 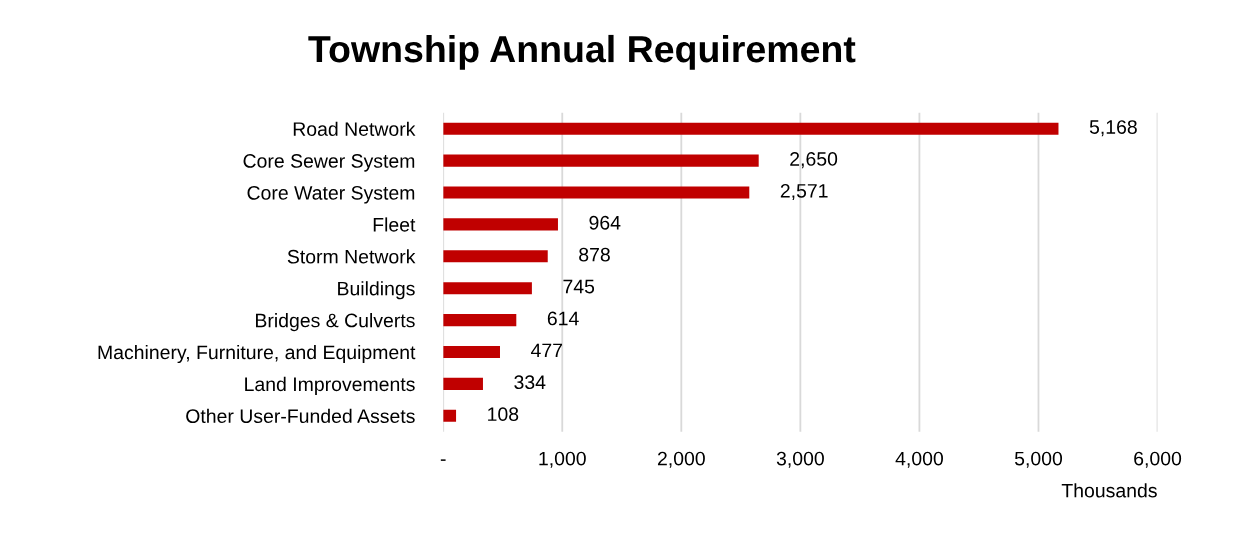 What do you see at coordinates (257, 354) in the screenshot?
I see `y-tick-label: Machinery, Furniture, and Equipment` at bounding box center [257, 354].